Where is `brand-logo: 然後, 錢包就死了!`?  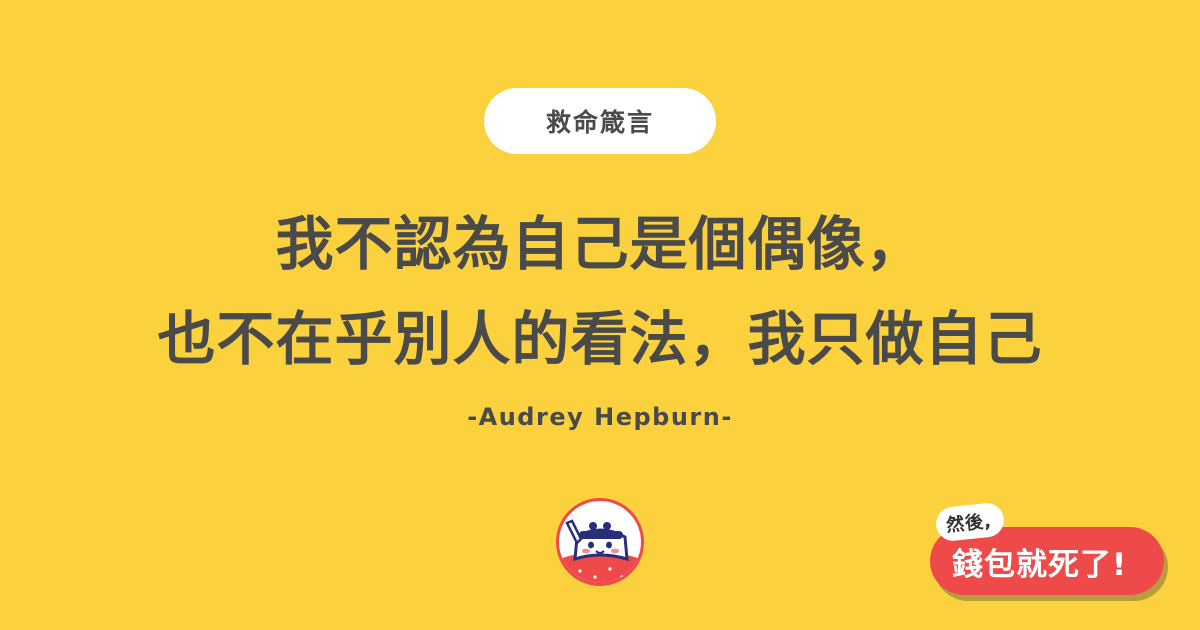
brand-logo: 然後, 錢包就死了! is located at coordinates (1045, 553).